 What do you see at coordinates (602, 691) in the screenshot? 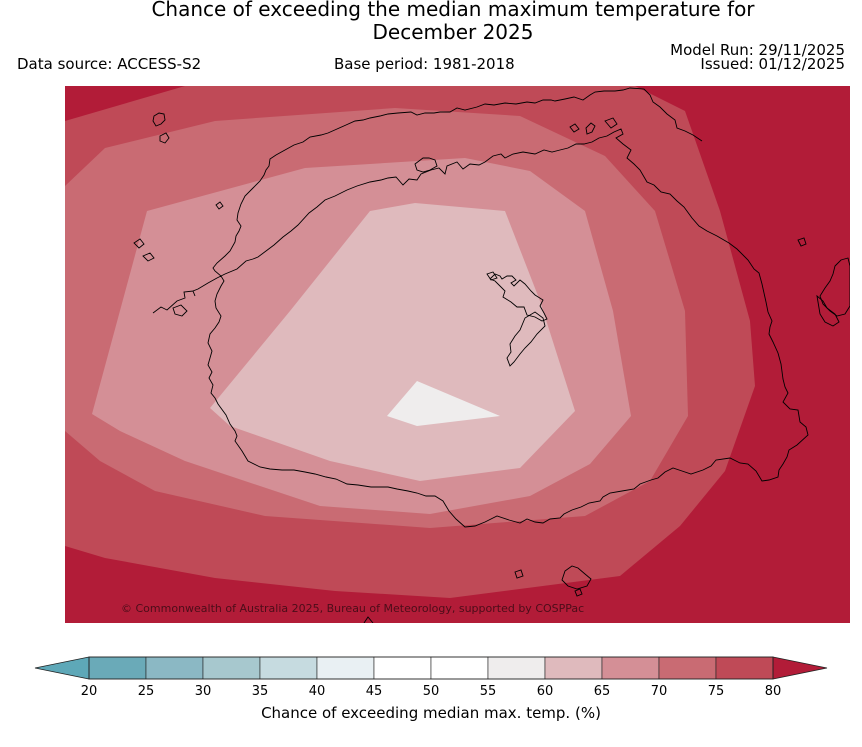
I see `colorbar-tick-label: 65` at bounding box center [602, 691].